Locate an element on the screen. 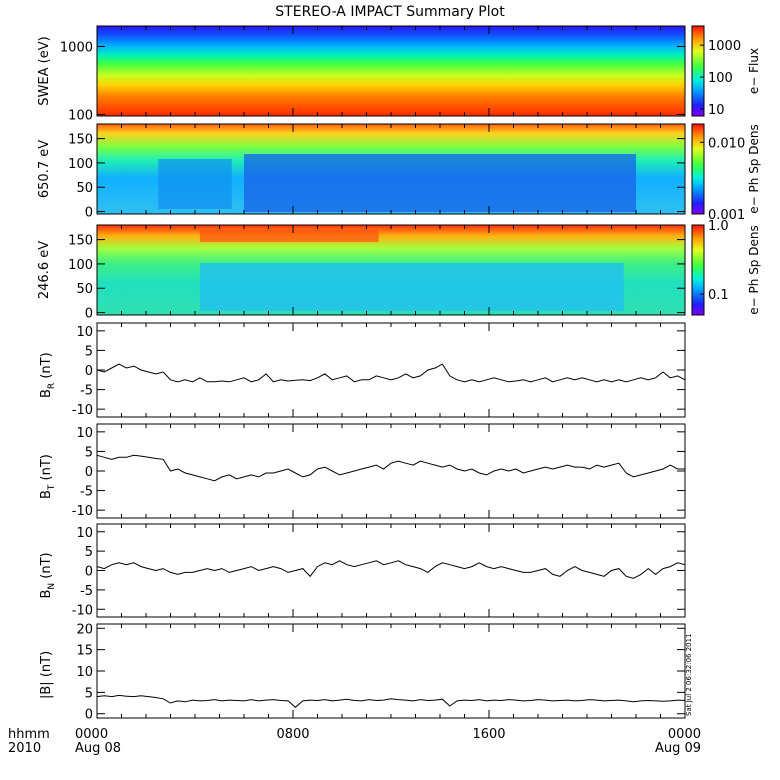 The image size is (780, 780). panel-2: 0 50 100 150 650.7 eV 0.001 0.010 e− Ph Sp Dens is located at coordinates (399, 173).